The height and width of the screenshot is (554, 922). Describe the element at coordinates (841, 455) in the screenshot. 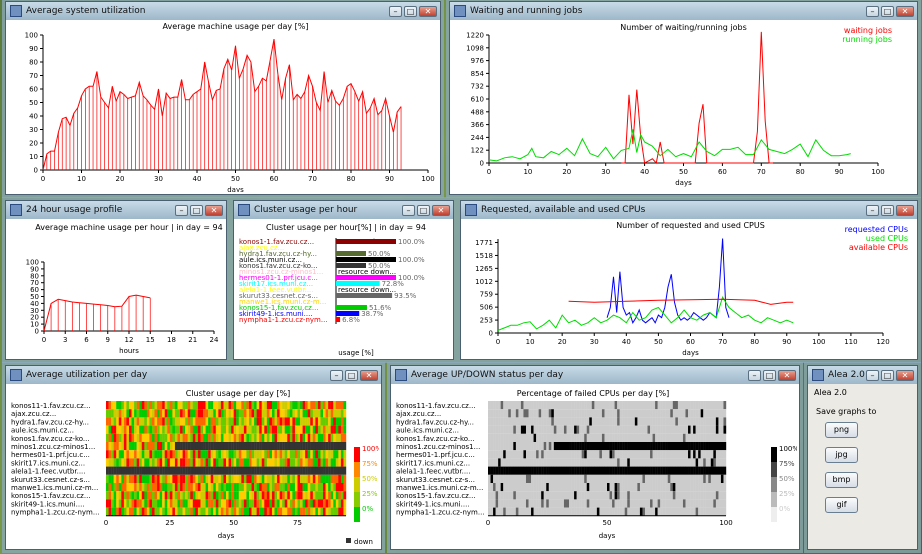

I see `save-jpg-button: jpg` at that location.